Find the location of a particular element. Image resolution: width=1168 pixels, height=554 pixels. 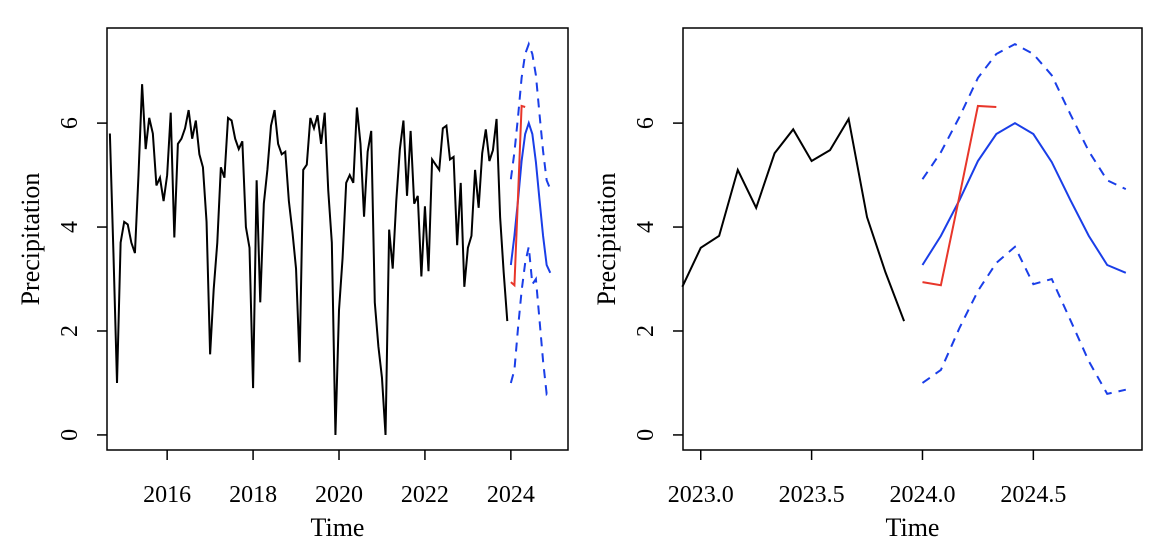

x-tick-label: 2024.0 is located at coordinates (922, 495).